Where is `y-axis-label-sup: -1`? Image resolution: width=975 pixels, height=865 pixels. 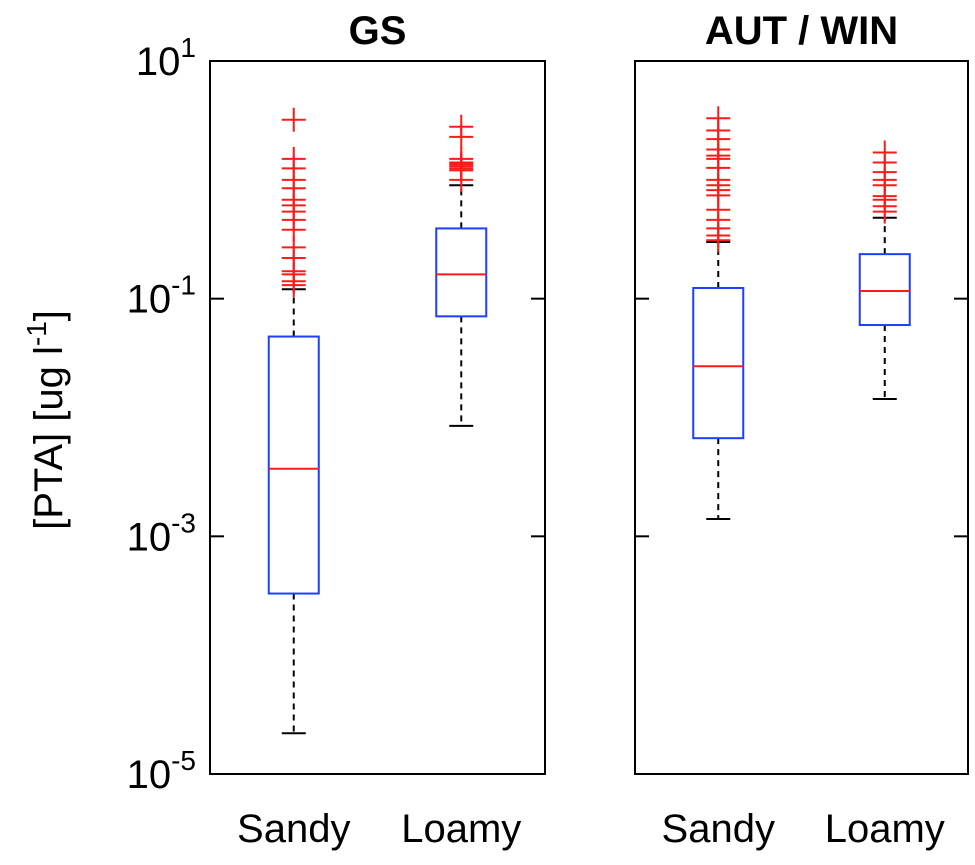 y-axis-label-sup: -1 is located at coordinates (36, 333).